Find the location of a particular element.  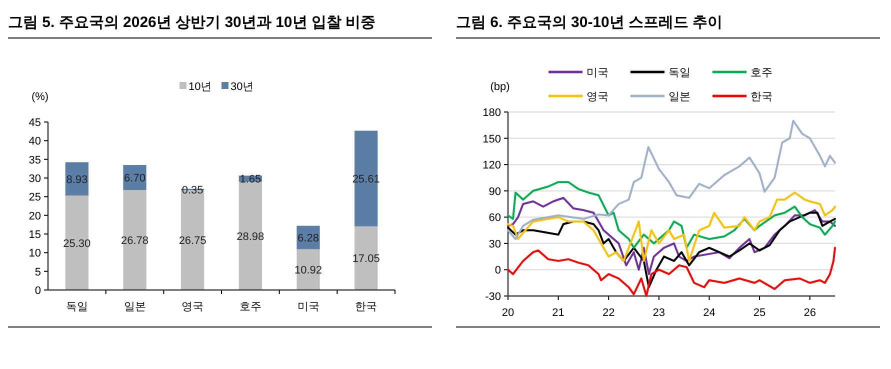

legend-label: 일본 is located at coordinates (679, 97).